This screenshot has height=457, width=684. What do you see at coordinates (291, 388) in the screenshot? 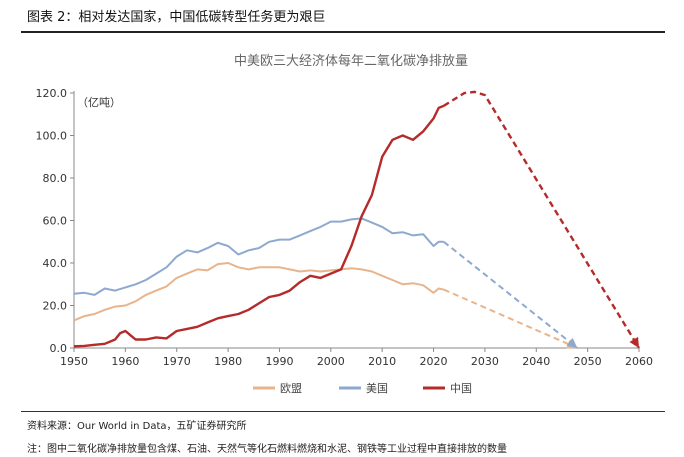
I see `legend-label-0: 欧盟` at bounding box center [291, 388].